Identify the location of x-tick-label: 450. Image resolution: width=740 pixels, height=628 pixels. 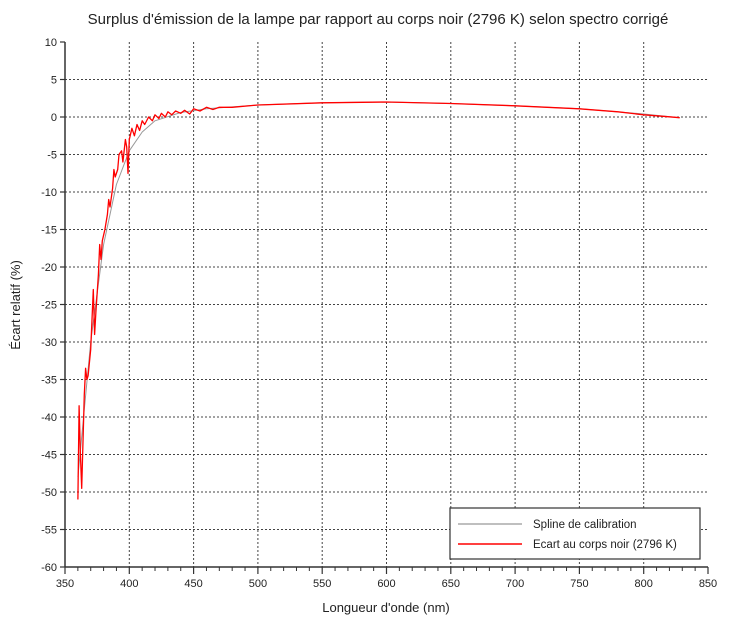
(193, 584).